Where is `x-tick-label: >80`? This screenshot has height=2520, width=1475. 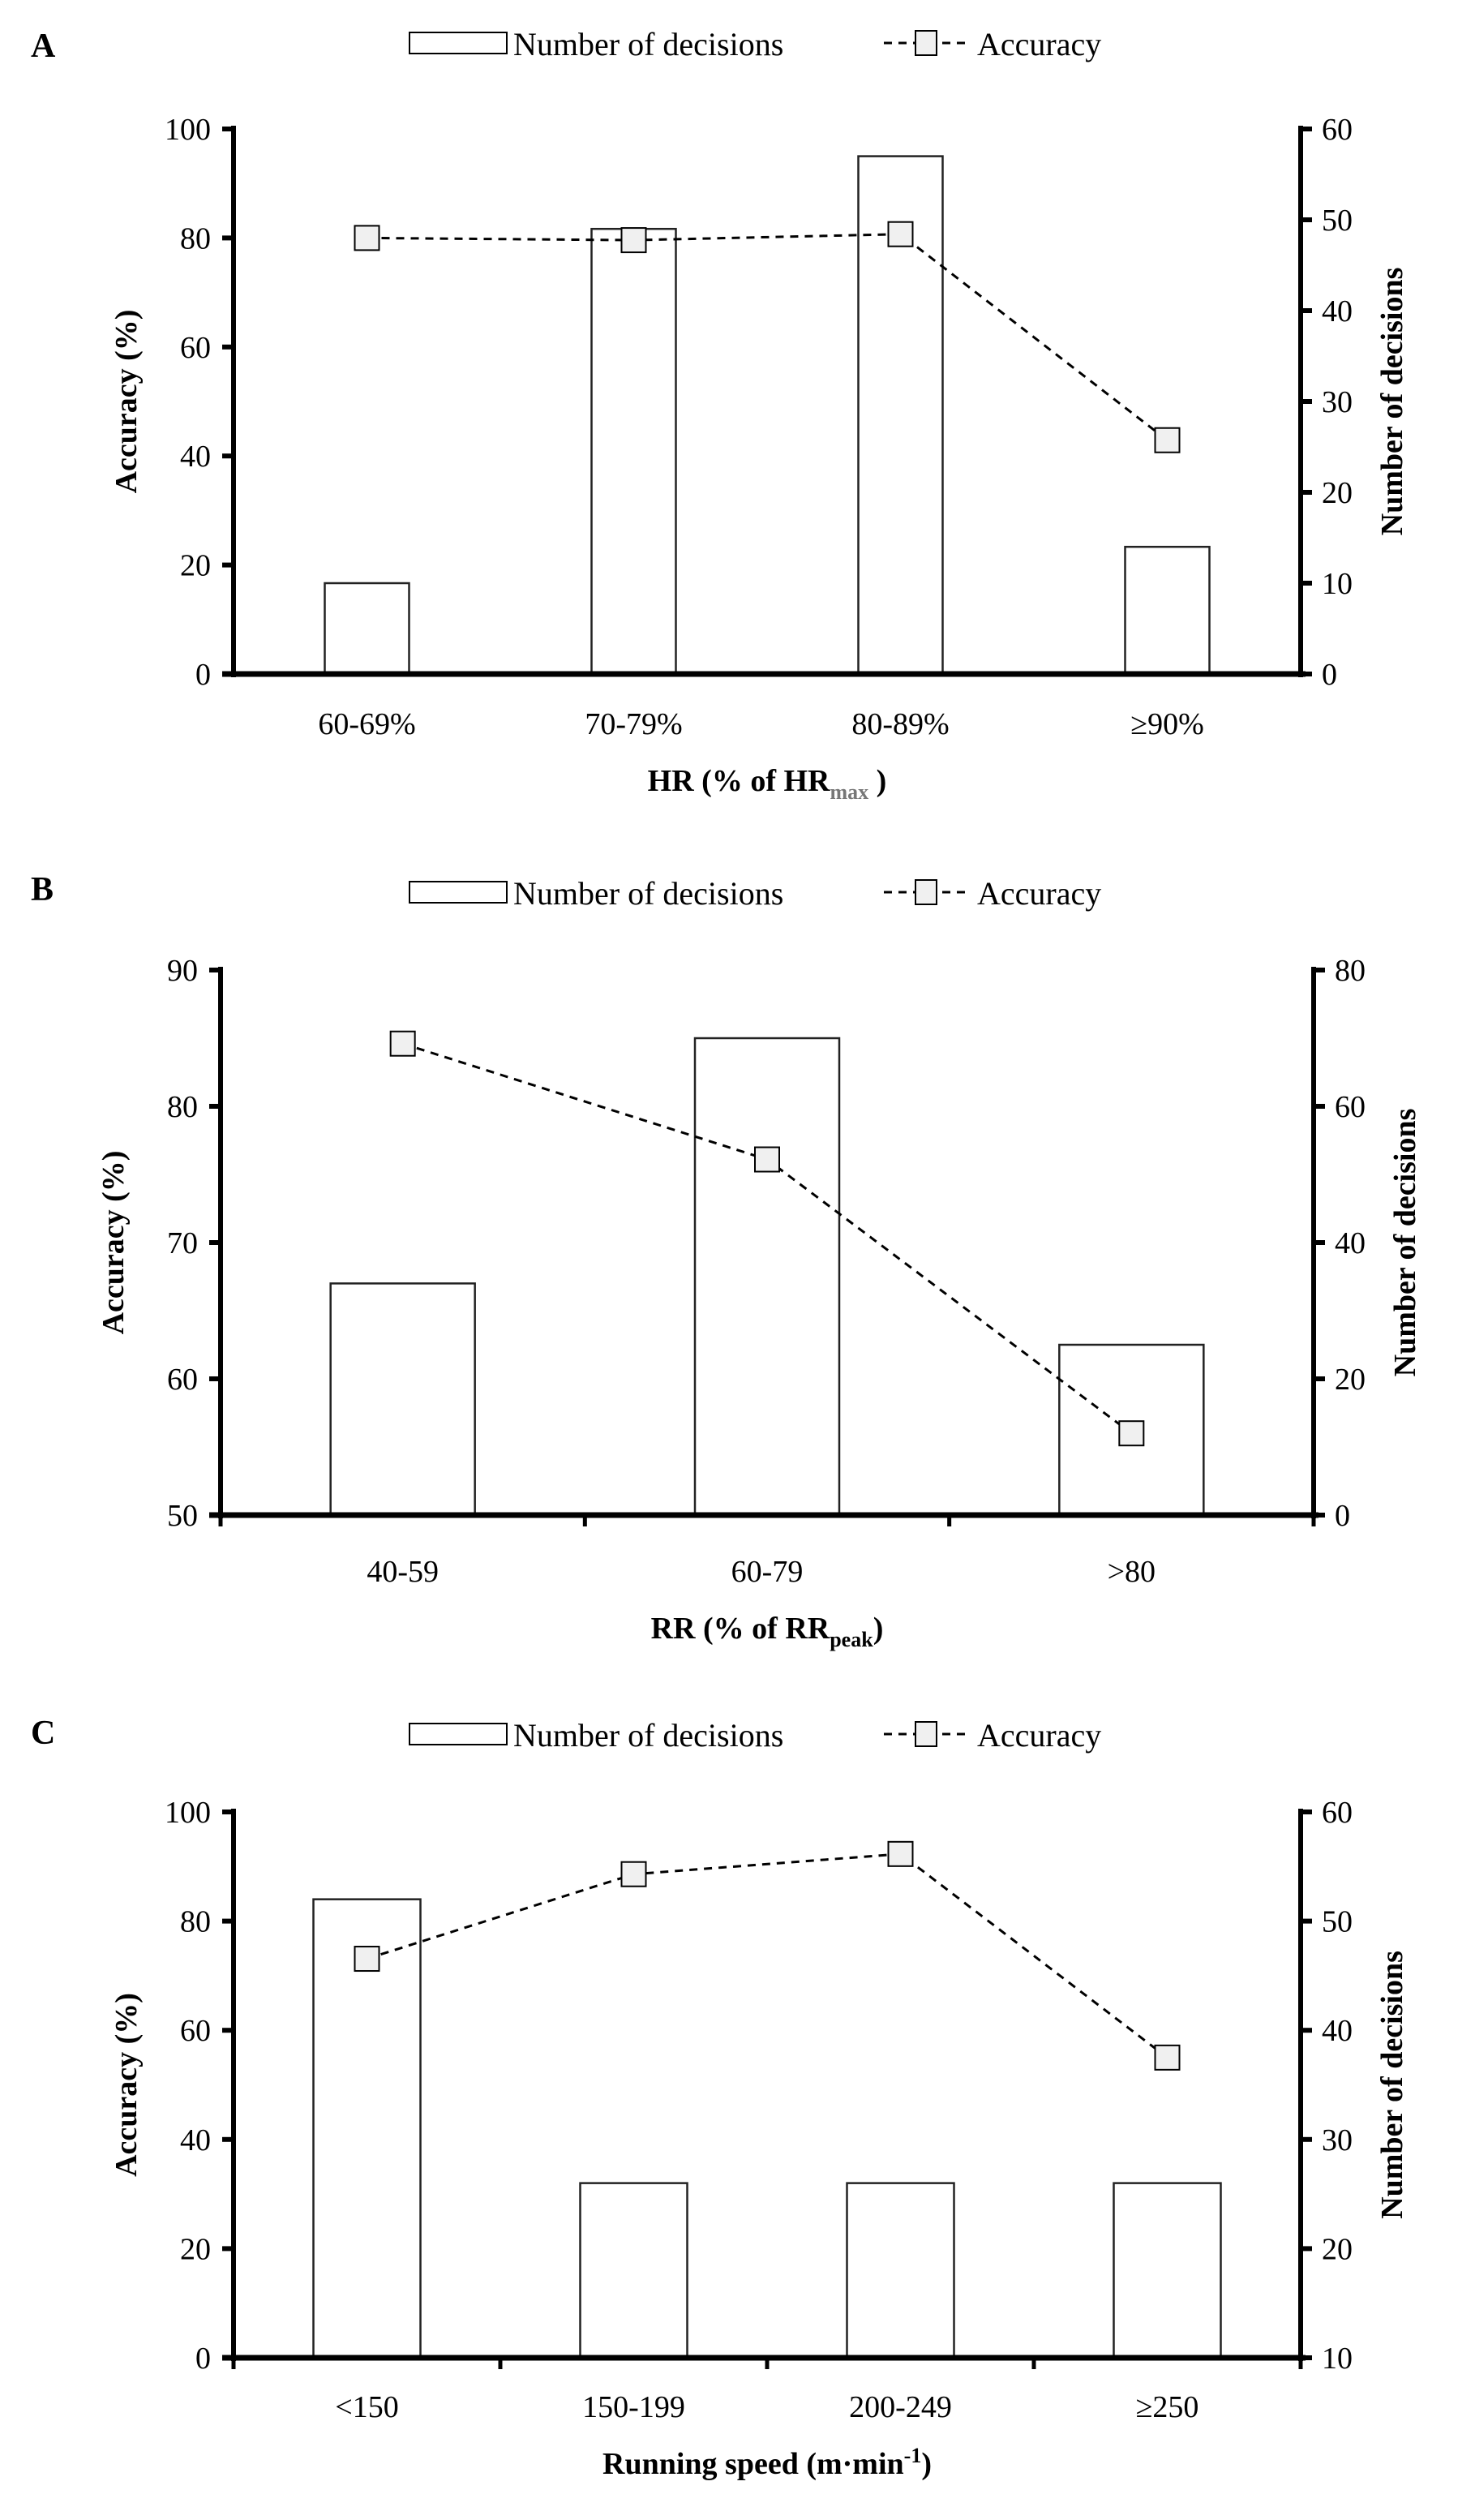
x-tick-label: >80 is located at coordinates (1132, 1572).